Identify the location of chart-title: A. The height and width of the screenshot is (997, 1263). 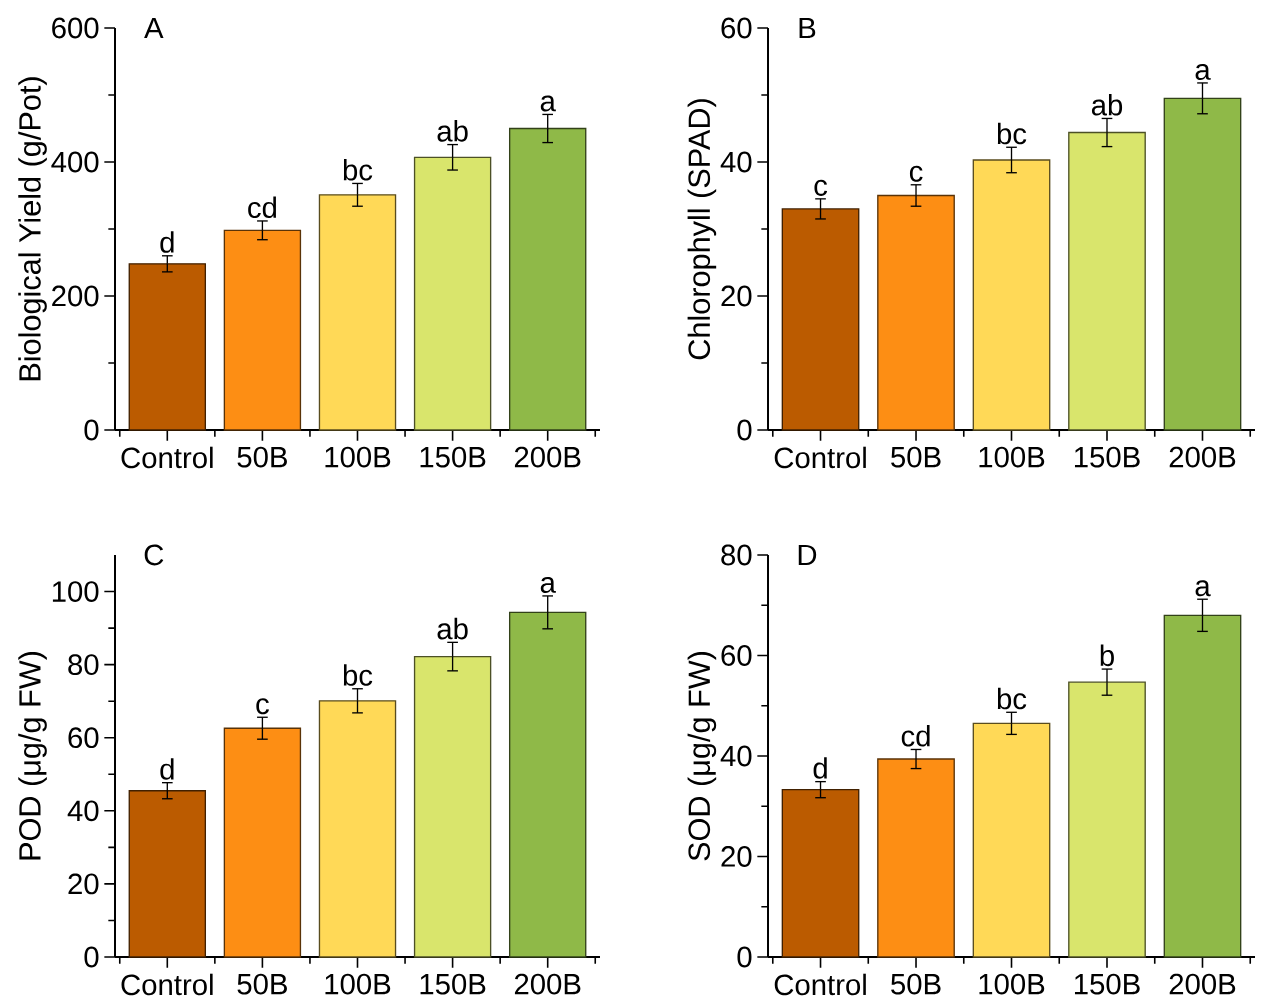
(154, 28).